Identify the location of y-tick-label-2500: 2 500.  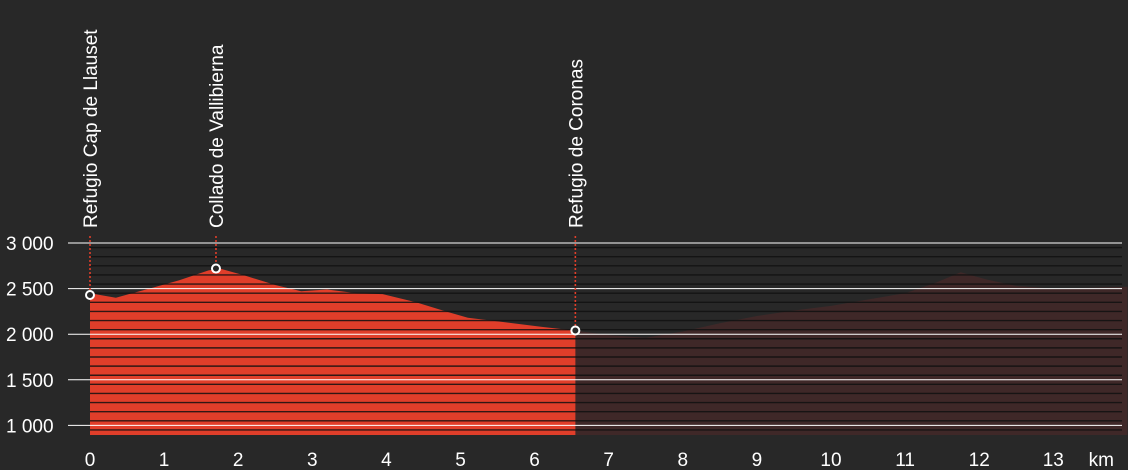
(30, 290).